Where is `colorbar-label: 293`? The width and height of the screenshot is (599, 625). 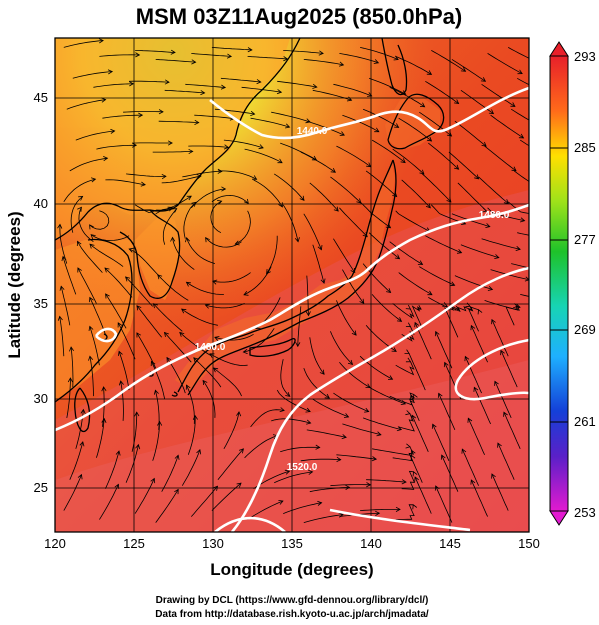 colorbar-label: 293 is located at coordinates (585, 56).